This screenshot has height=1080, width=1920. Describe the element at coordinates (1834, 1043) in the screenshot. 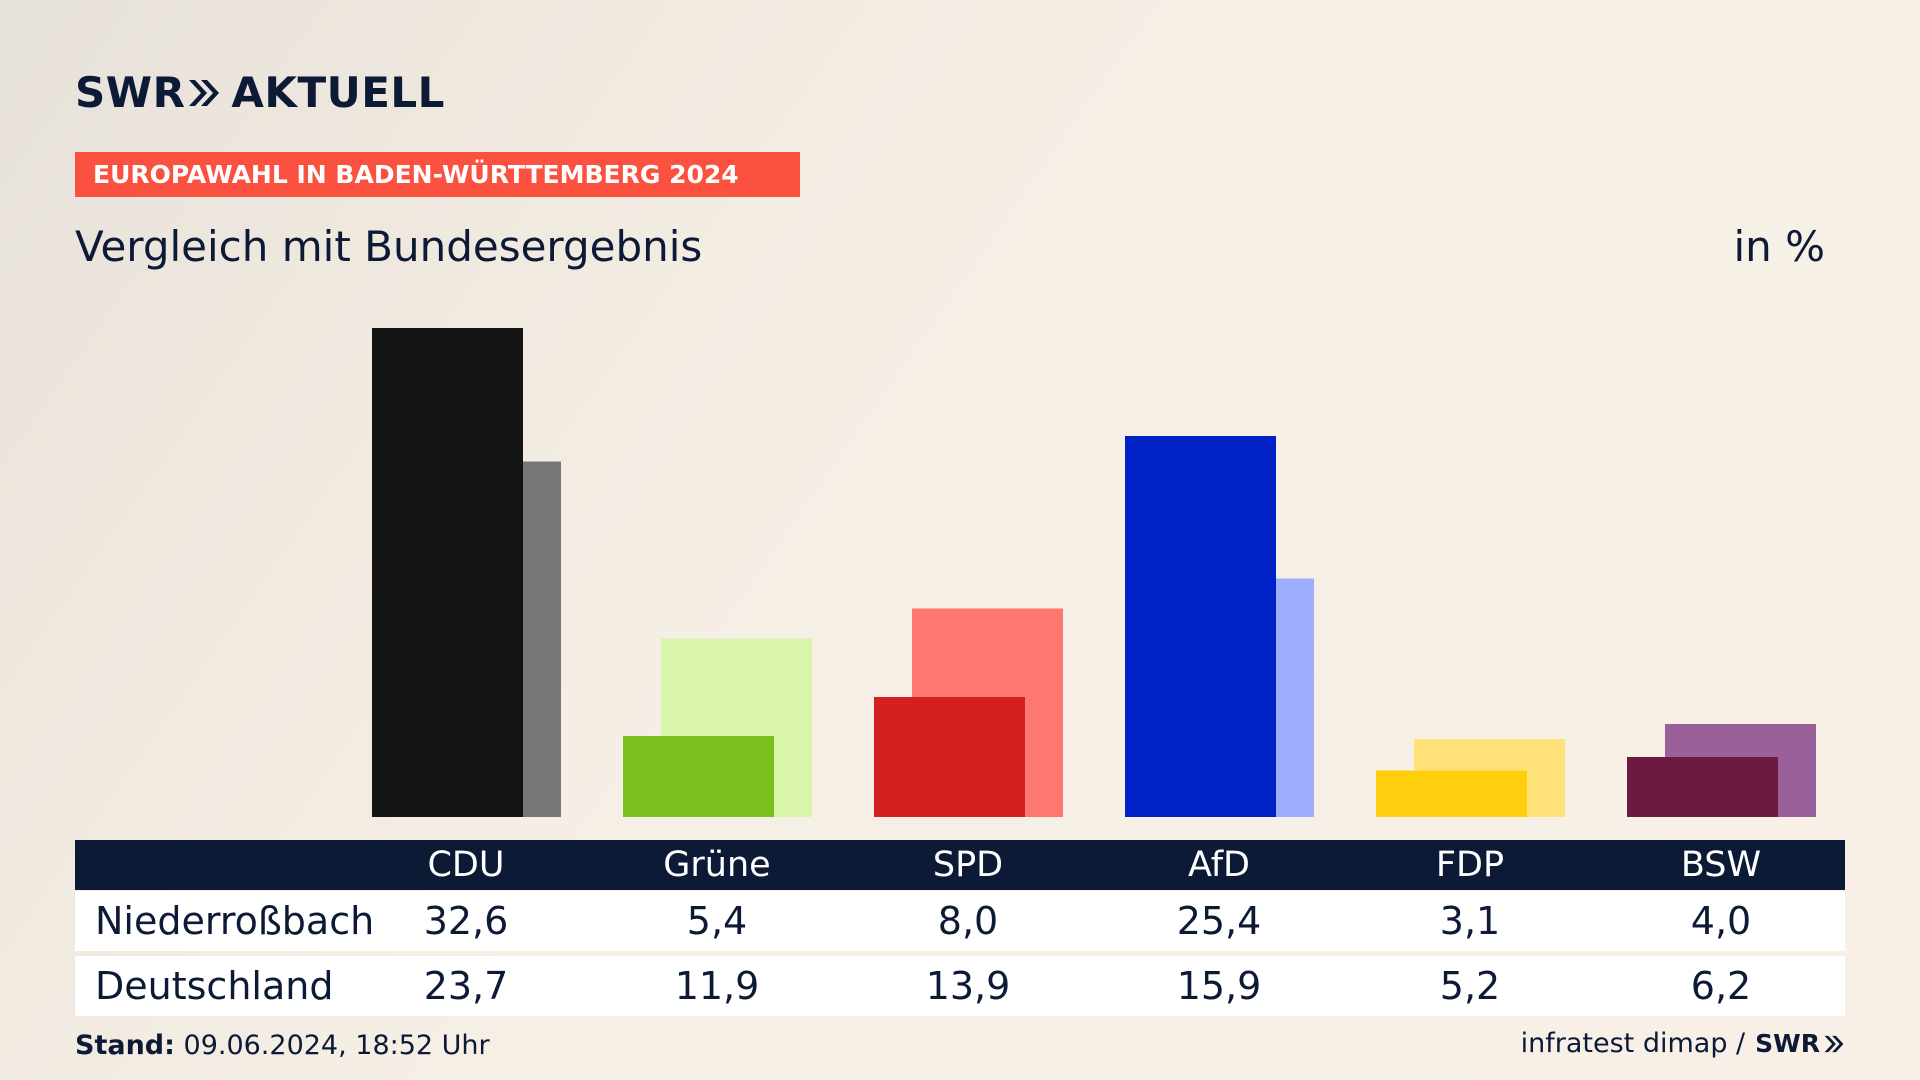

I see `mini-chevron-icon` at that location.